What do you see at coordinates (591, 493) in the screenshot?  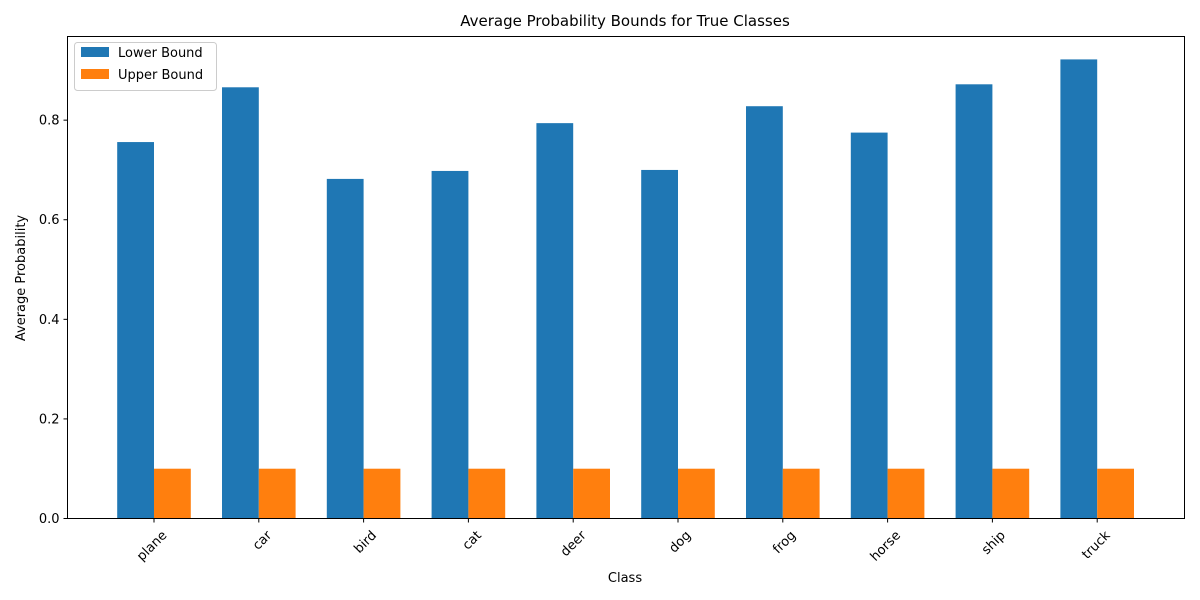 I see `bar-upper-deer` at bounding box center [591, 493].